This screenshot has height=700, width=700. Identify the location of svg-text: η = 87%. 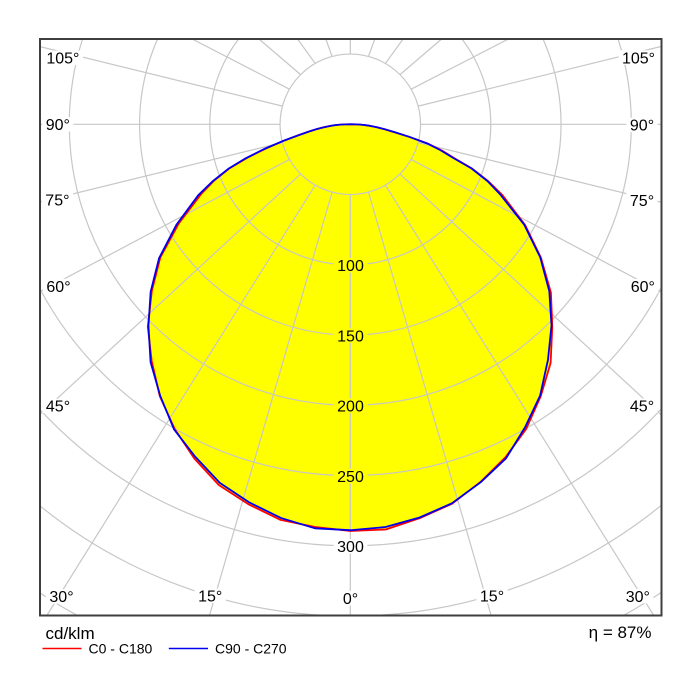
(620, 632).